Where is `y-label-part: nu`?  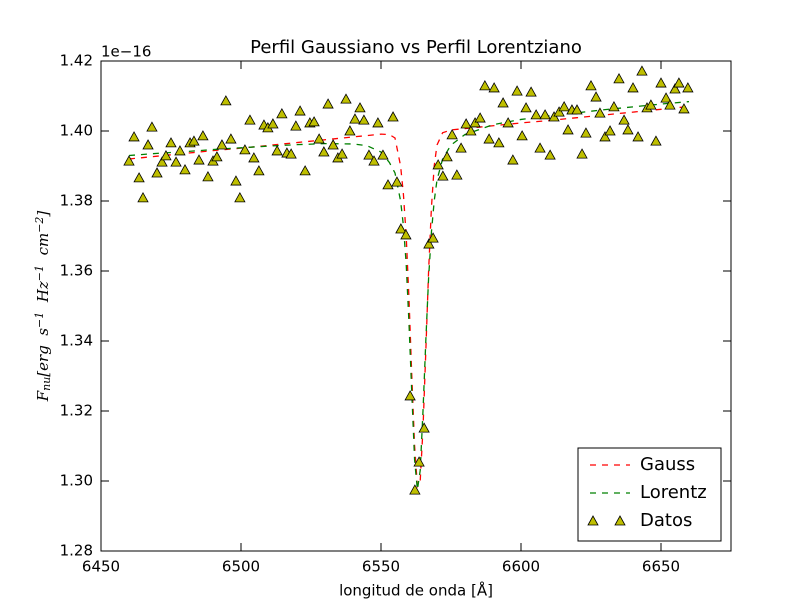
y-label-part: nu is located at coordinates (46, 384).